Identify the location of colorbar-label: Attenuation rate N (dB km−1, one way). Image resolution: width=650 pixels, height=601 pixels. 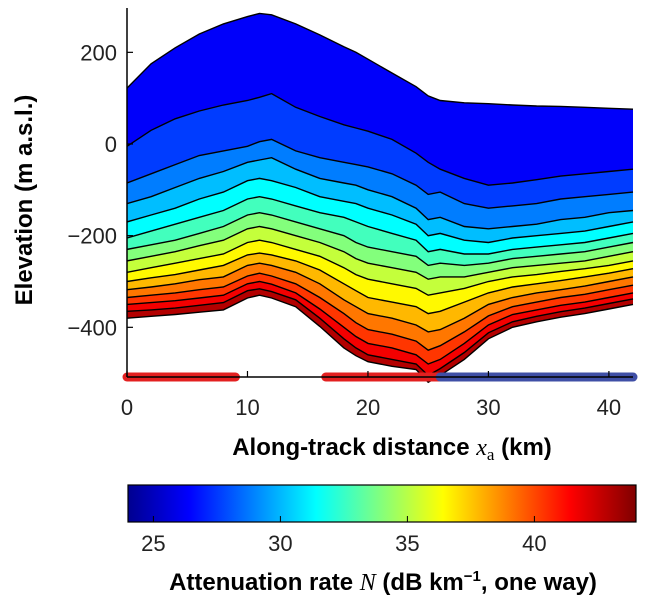
(383, 582).